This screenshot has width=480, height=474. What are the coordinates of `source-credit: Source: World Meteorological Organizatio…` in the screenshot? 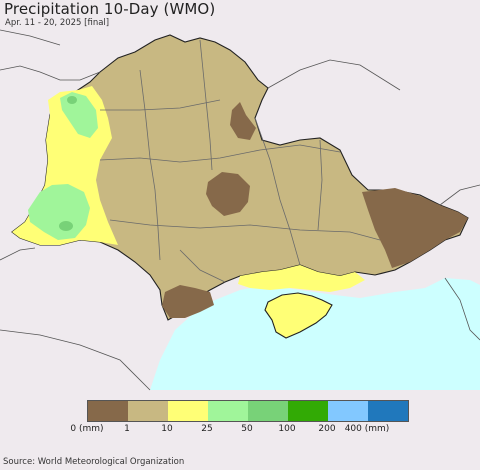 It's located at (94, 462).